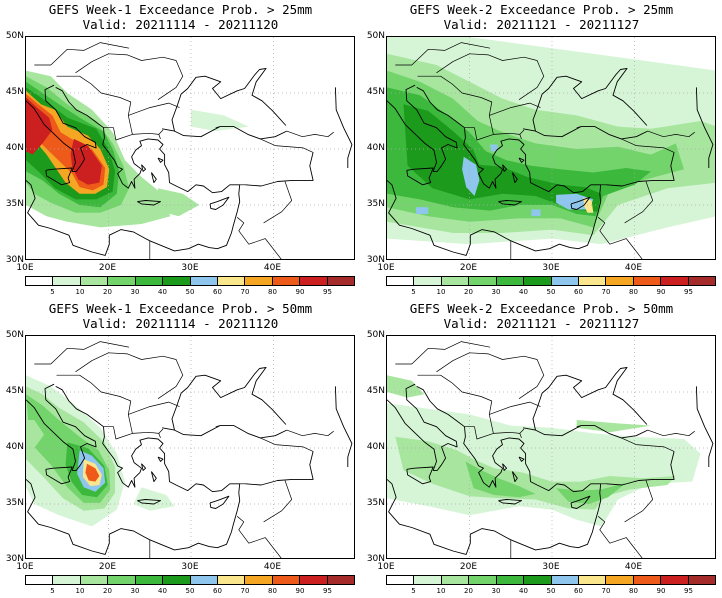  I want to click on longitude-label: 10E, so click(386, 268).